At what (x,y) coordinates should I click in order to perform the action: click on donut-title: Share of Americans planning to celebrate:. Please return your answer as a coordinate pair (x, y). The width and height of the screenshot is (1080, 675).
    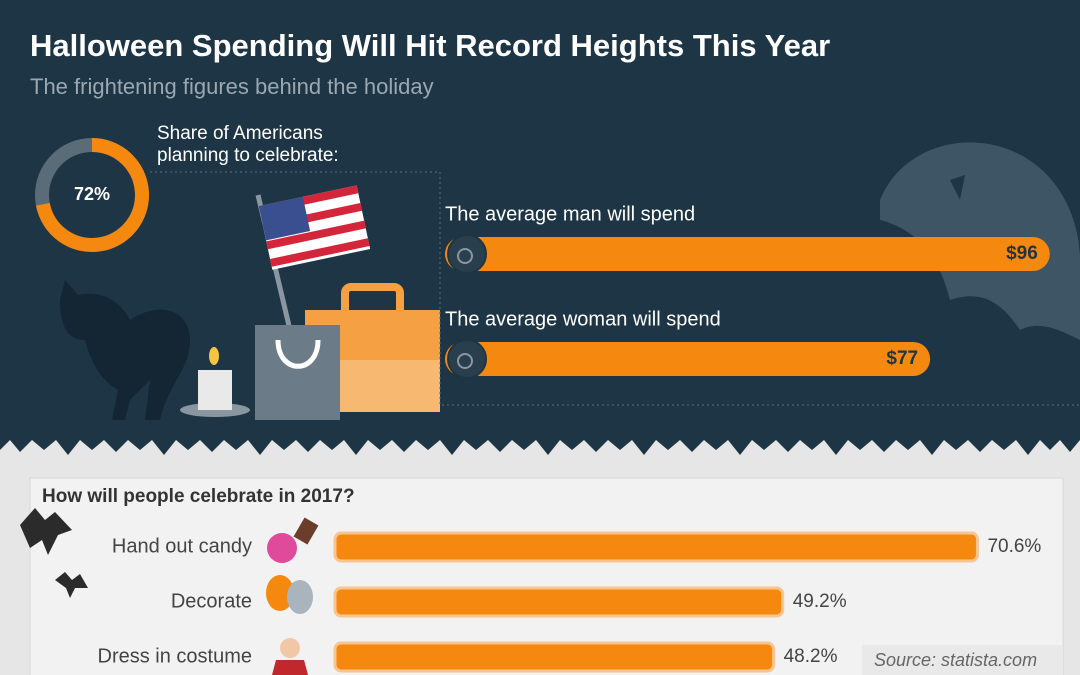
    Looking at the image, I should click on (248, 144).